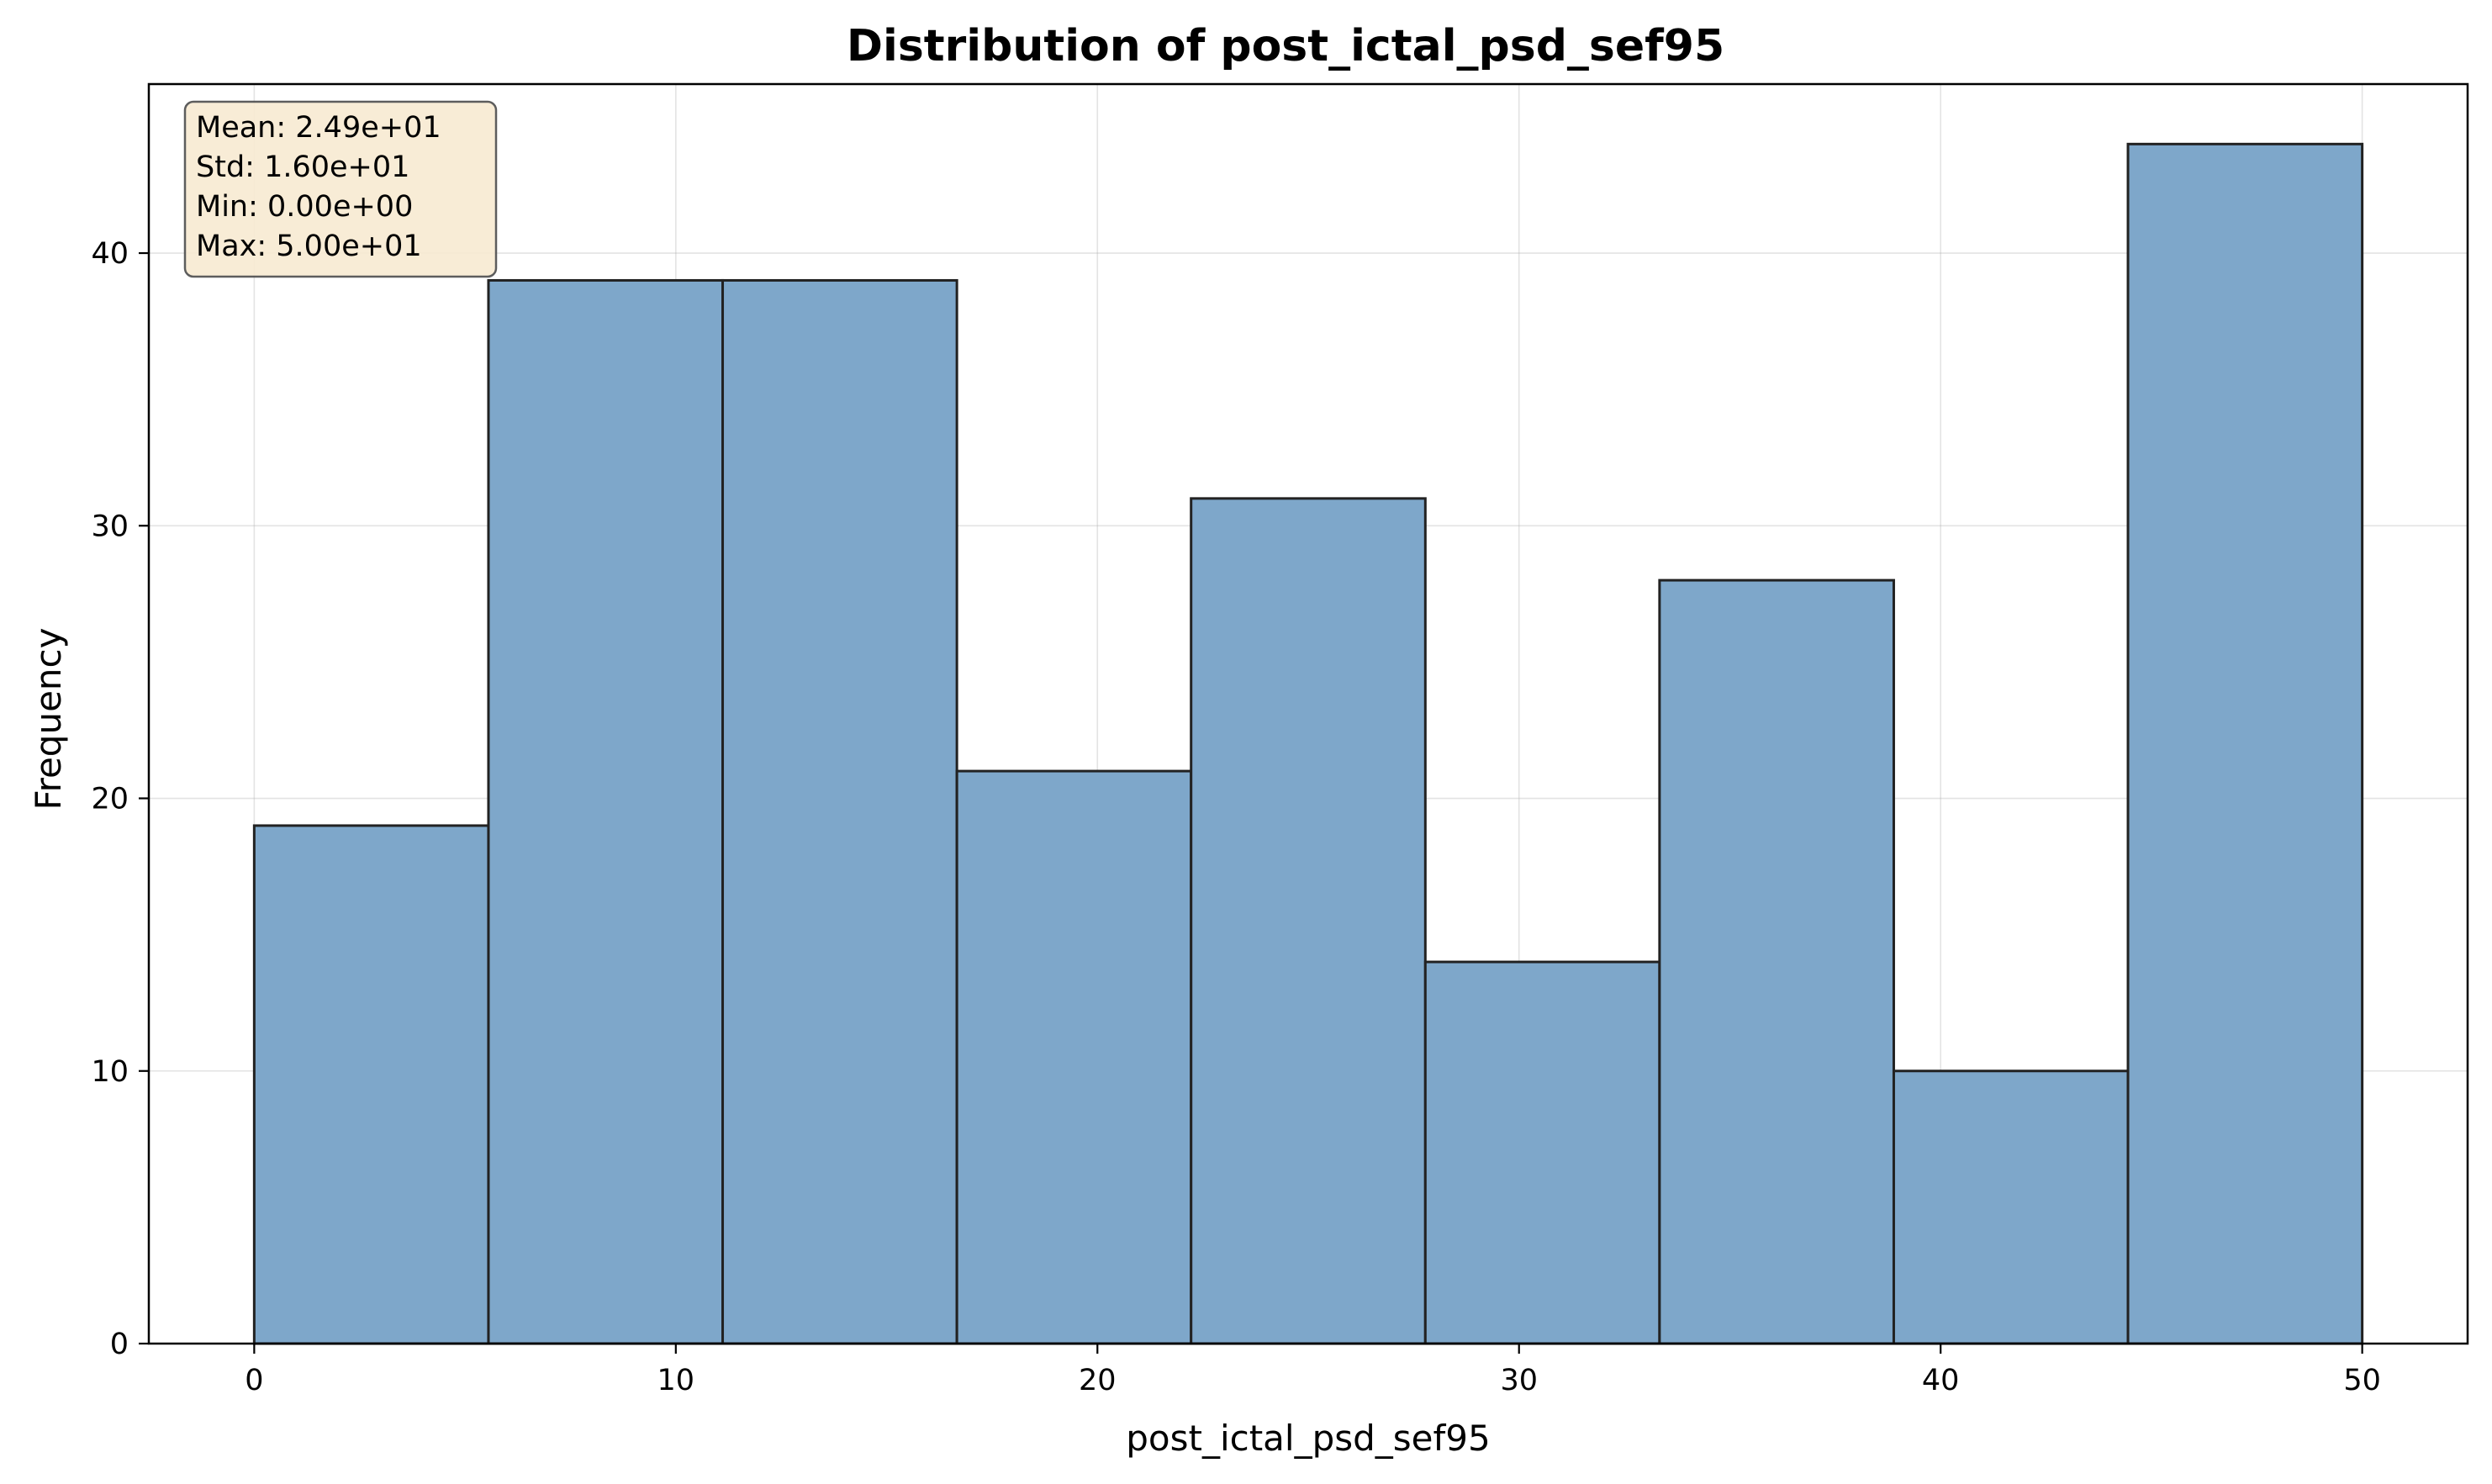 Image resolution: width=2492 pixels, height=1484 pixels. Describe the element at coordinates (1285, 46) in the screenshot. I see `chart-title: Distribution of post_ictal_psd_sef95` at that location.